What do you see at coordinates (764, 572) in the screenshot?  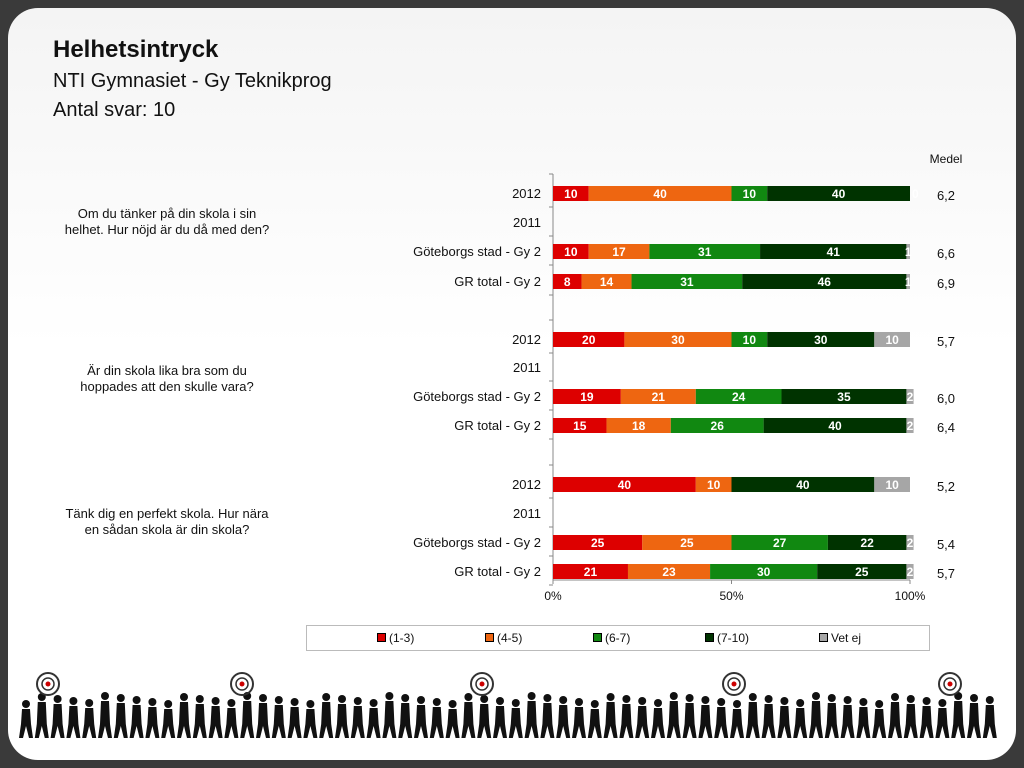 I see `data-label-seg-6-7: 30` at bounding box center [764, 572].